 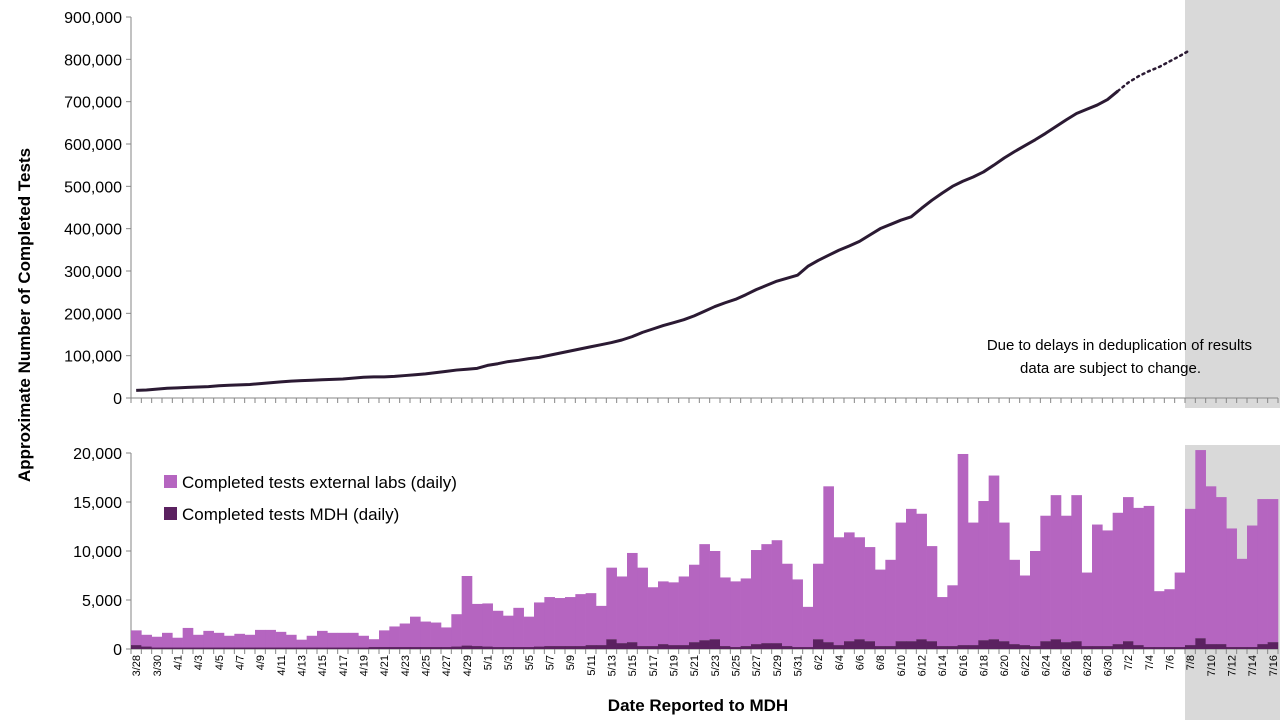 I want to click on x-tick-label: 6/2, so click(x=819, y=662).